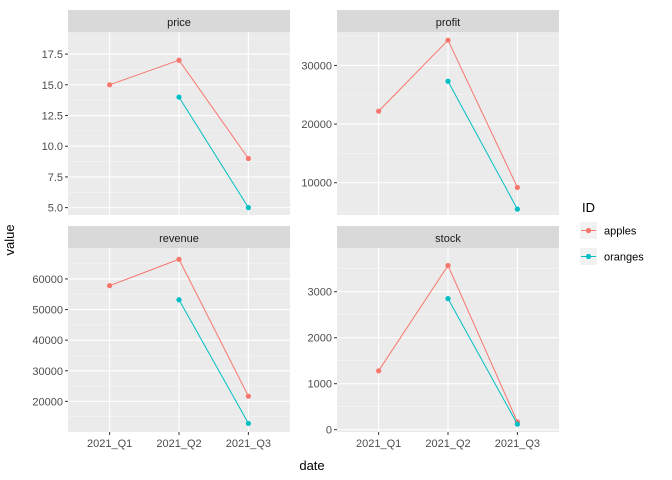 The image size is (672, 480). What do you see at coordinates (47, 280) in the screenshot?
I see `y-tick-label: 60000` at bounding box center [47, 280].